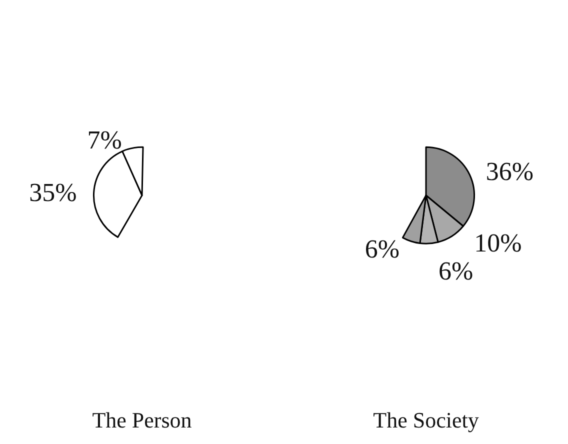 This screenshot has height=444, width=568. What do you see at coordinates (104, 140) in the screenshot?
I see `data-label: 7%` at bounding box center [104, 140].